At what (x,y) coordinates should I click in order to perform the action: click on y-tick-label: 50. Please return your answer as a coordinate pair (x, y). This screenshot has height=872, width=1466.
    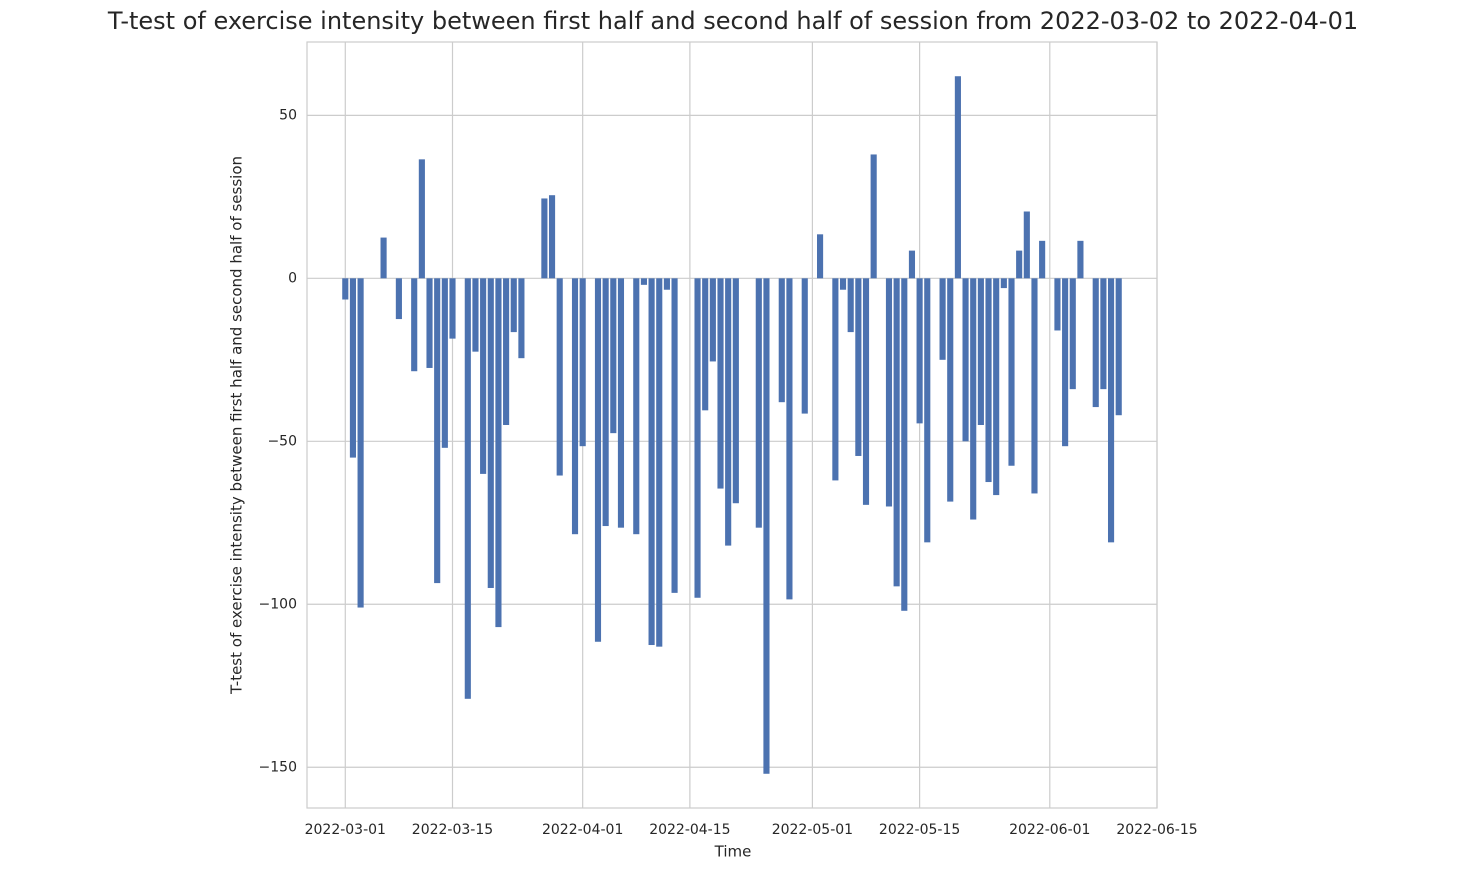
    Looking at the image, I should click on (288, 115).